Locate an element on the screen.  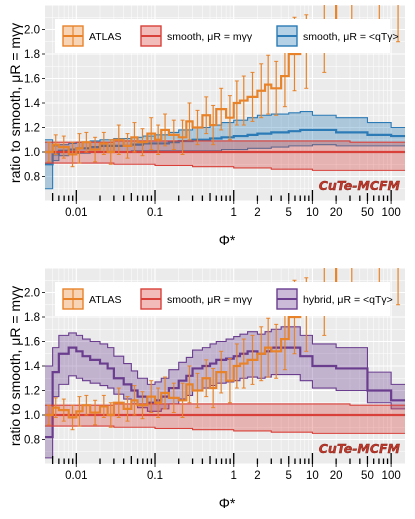
legend: ATLAS smooth, μR = mγγ hybrid, μR = <qTγ> is located at coordinates (224, 299).